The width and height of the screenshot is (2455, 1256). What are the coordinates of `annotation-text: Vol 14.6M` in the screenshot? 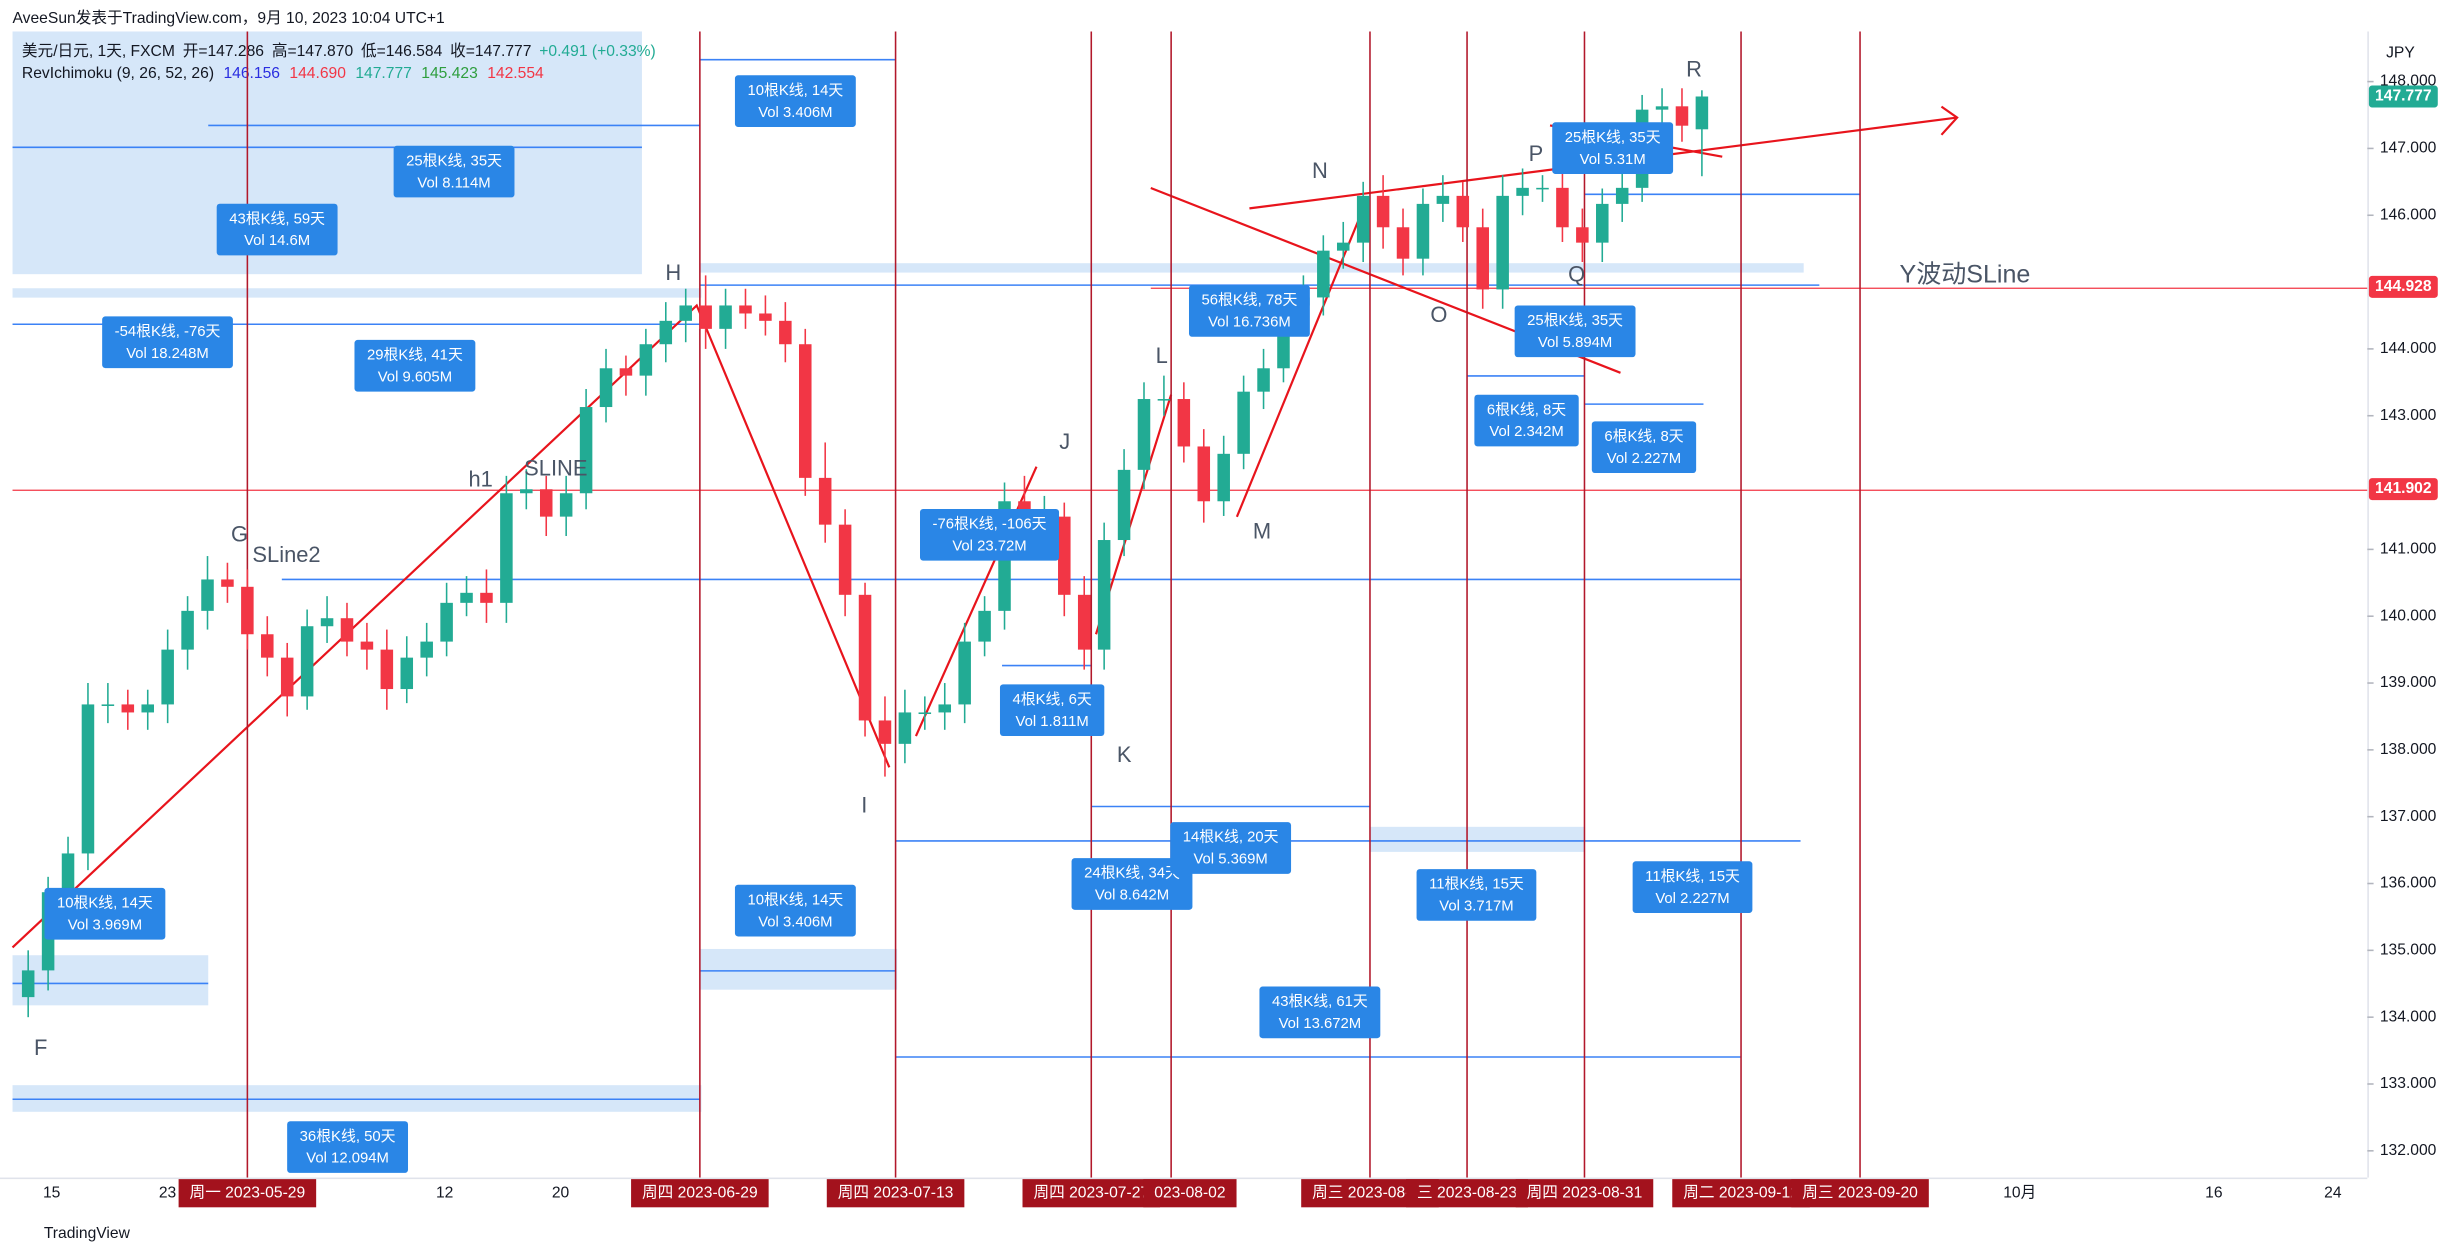 It's located at (277, 241).